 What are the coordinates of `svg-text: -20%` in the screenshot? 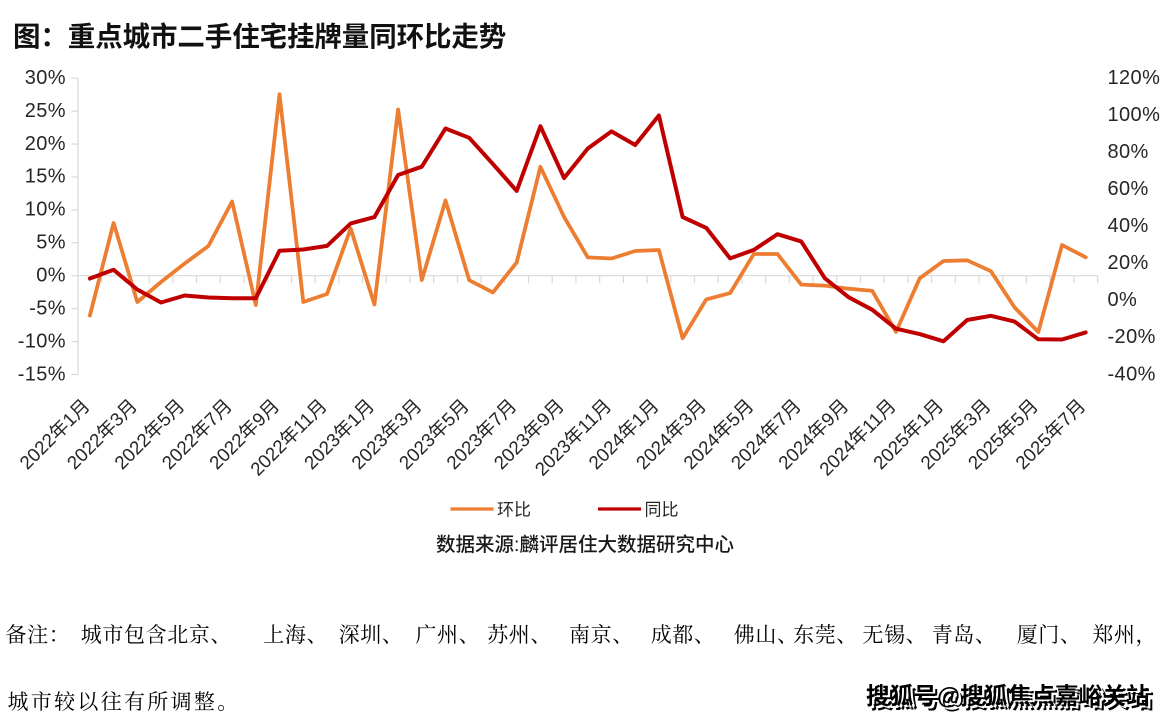 It's located at (1132, 337).